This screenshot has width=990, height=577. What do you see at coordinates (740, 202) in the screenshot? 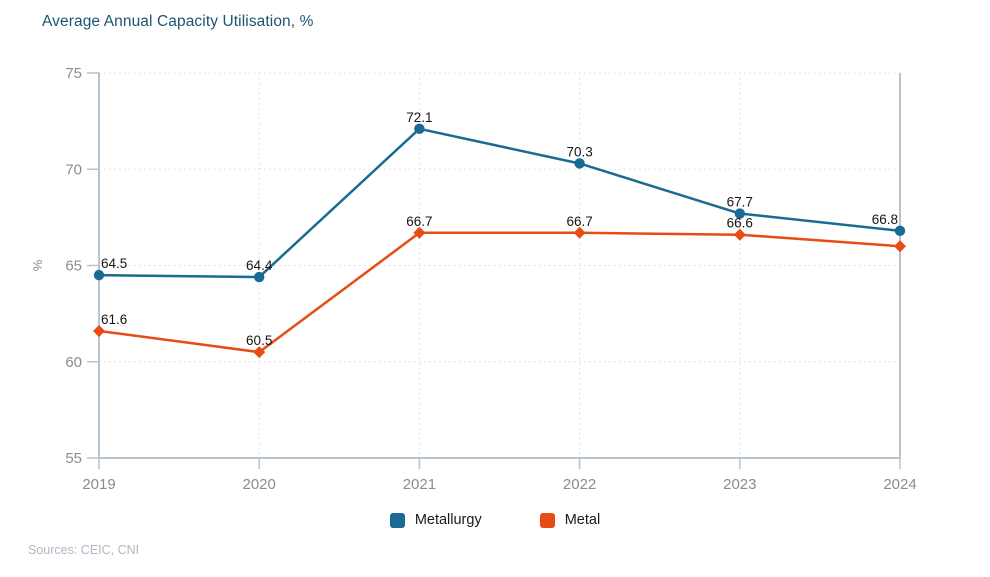
I see `data-point-label: 67.7` at bounding box center [740, 202].